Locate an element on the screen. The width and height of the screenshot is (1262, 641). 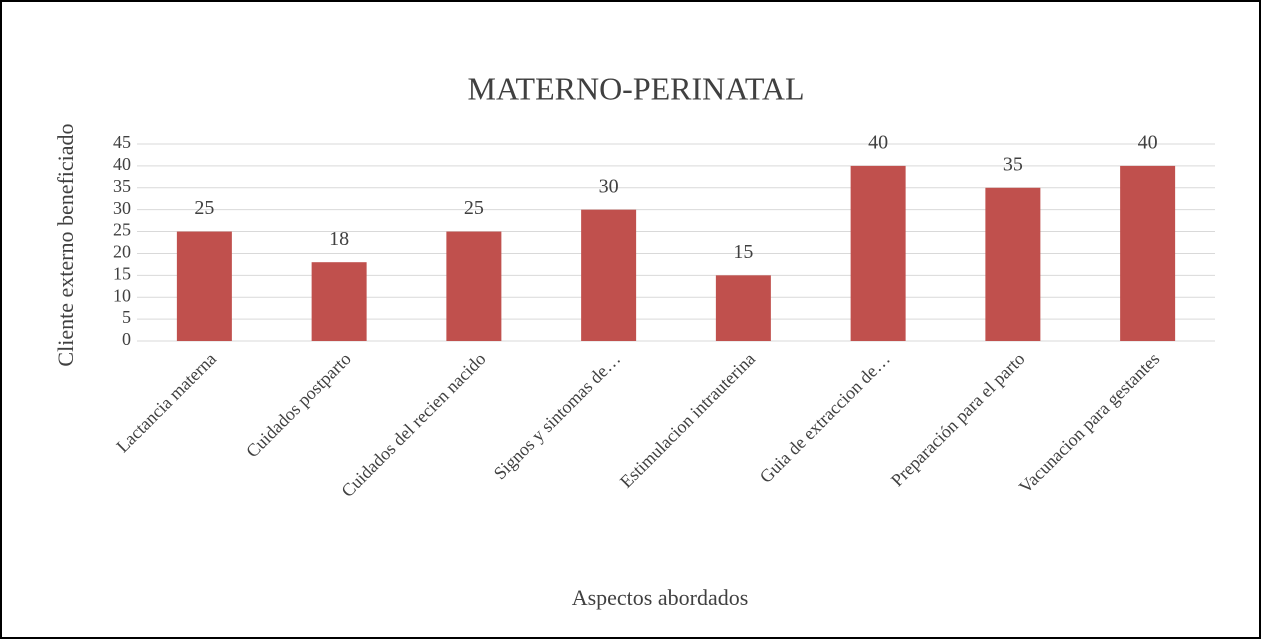
y-tick-label: 0 is located at coordinates (126, 339).